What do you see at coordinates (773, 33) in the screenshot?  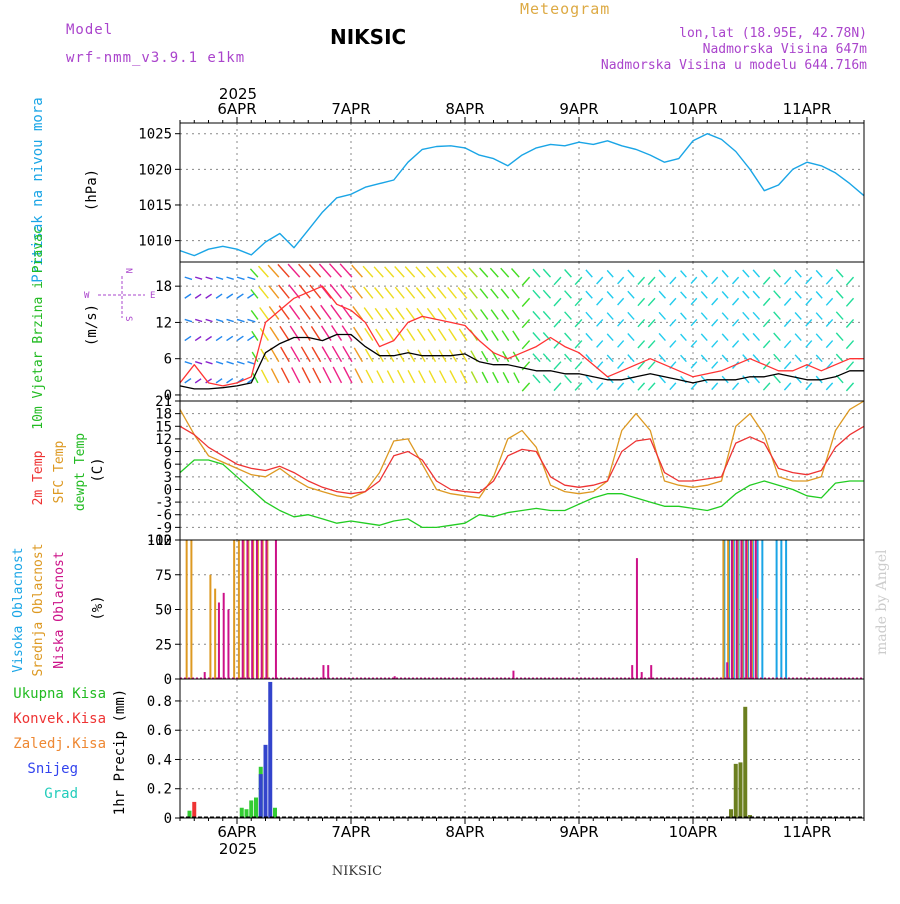 I see `lonlat-text: lon,lat (18.95E, 42.78N)` at bounding box center [773, 33].